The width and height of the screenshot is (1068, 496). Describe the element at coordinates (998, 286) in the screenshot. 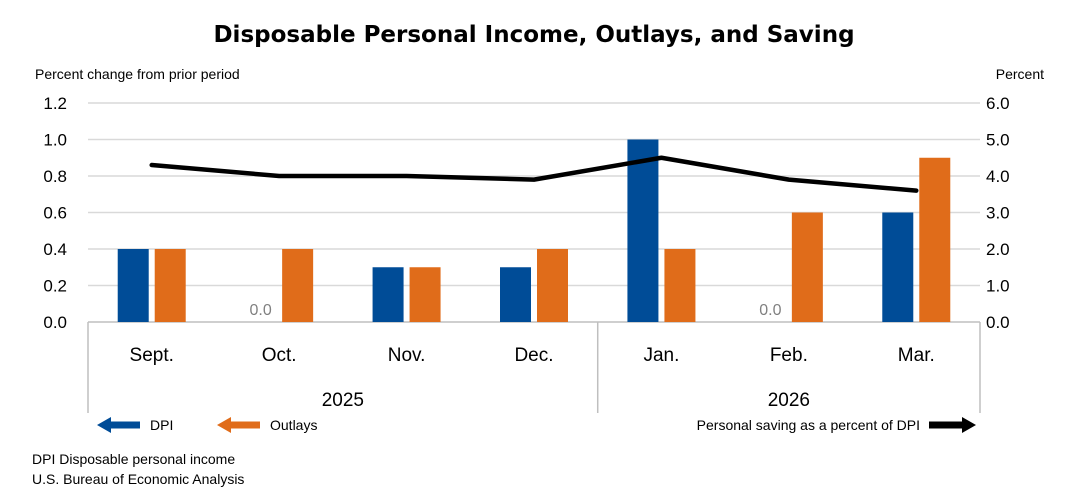

I see `right-tick-label: 1.0` at that location.